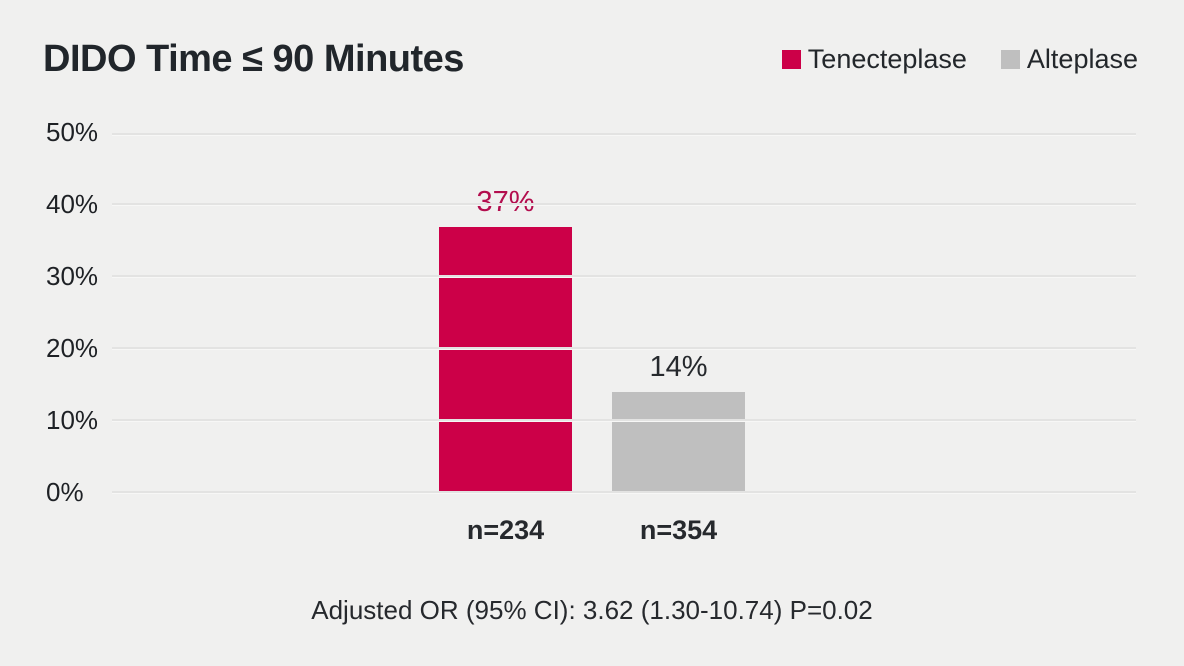 Image resolution: width=1184 pixels, height=666 pixels. I want to click on bar-value-label-alteplase: 14%, so click(678, 367).